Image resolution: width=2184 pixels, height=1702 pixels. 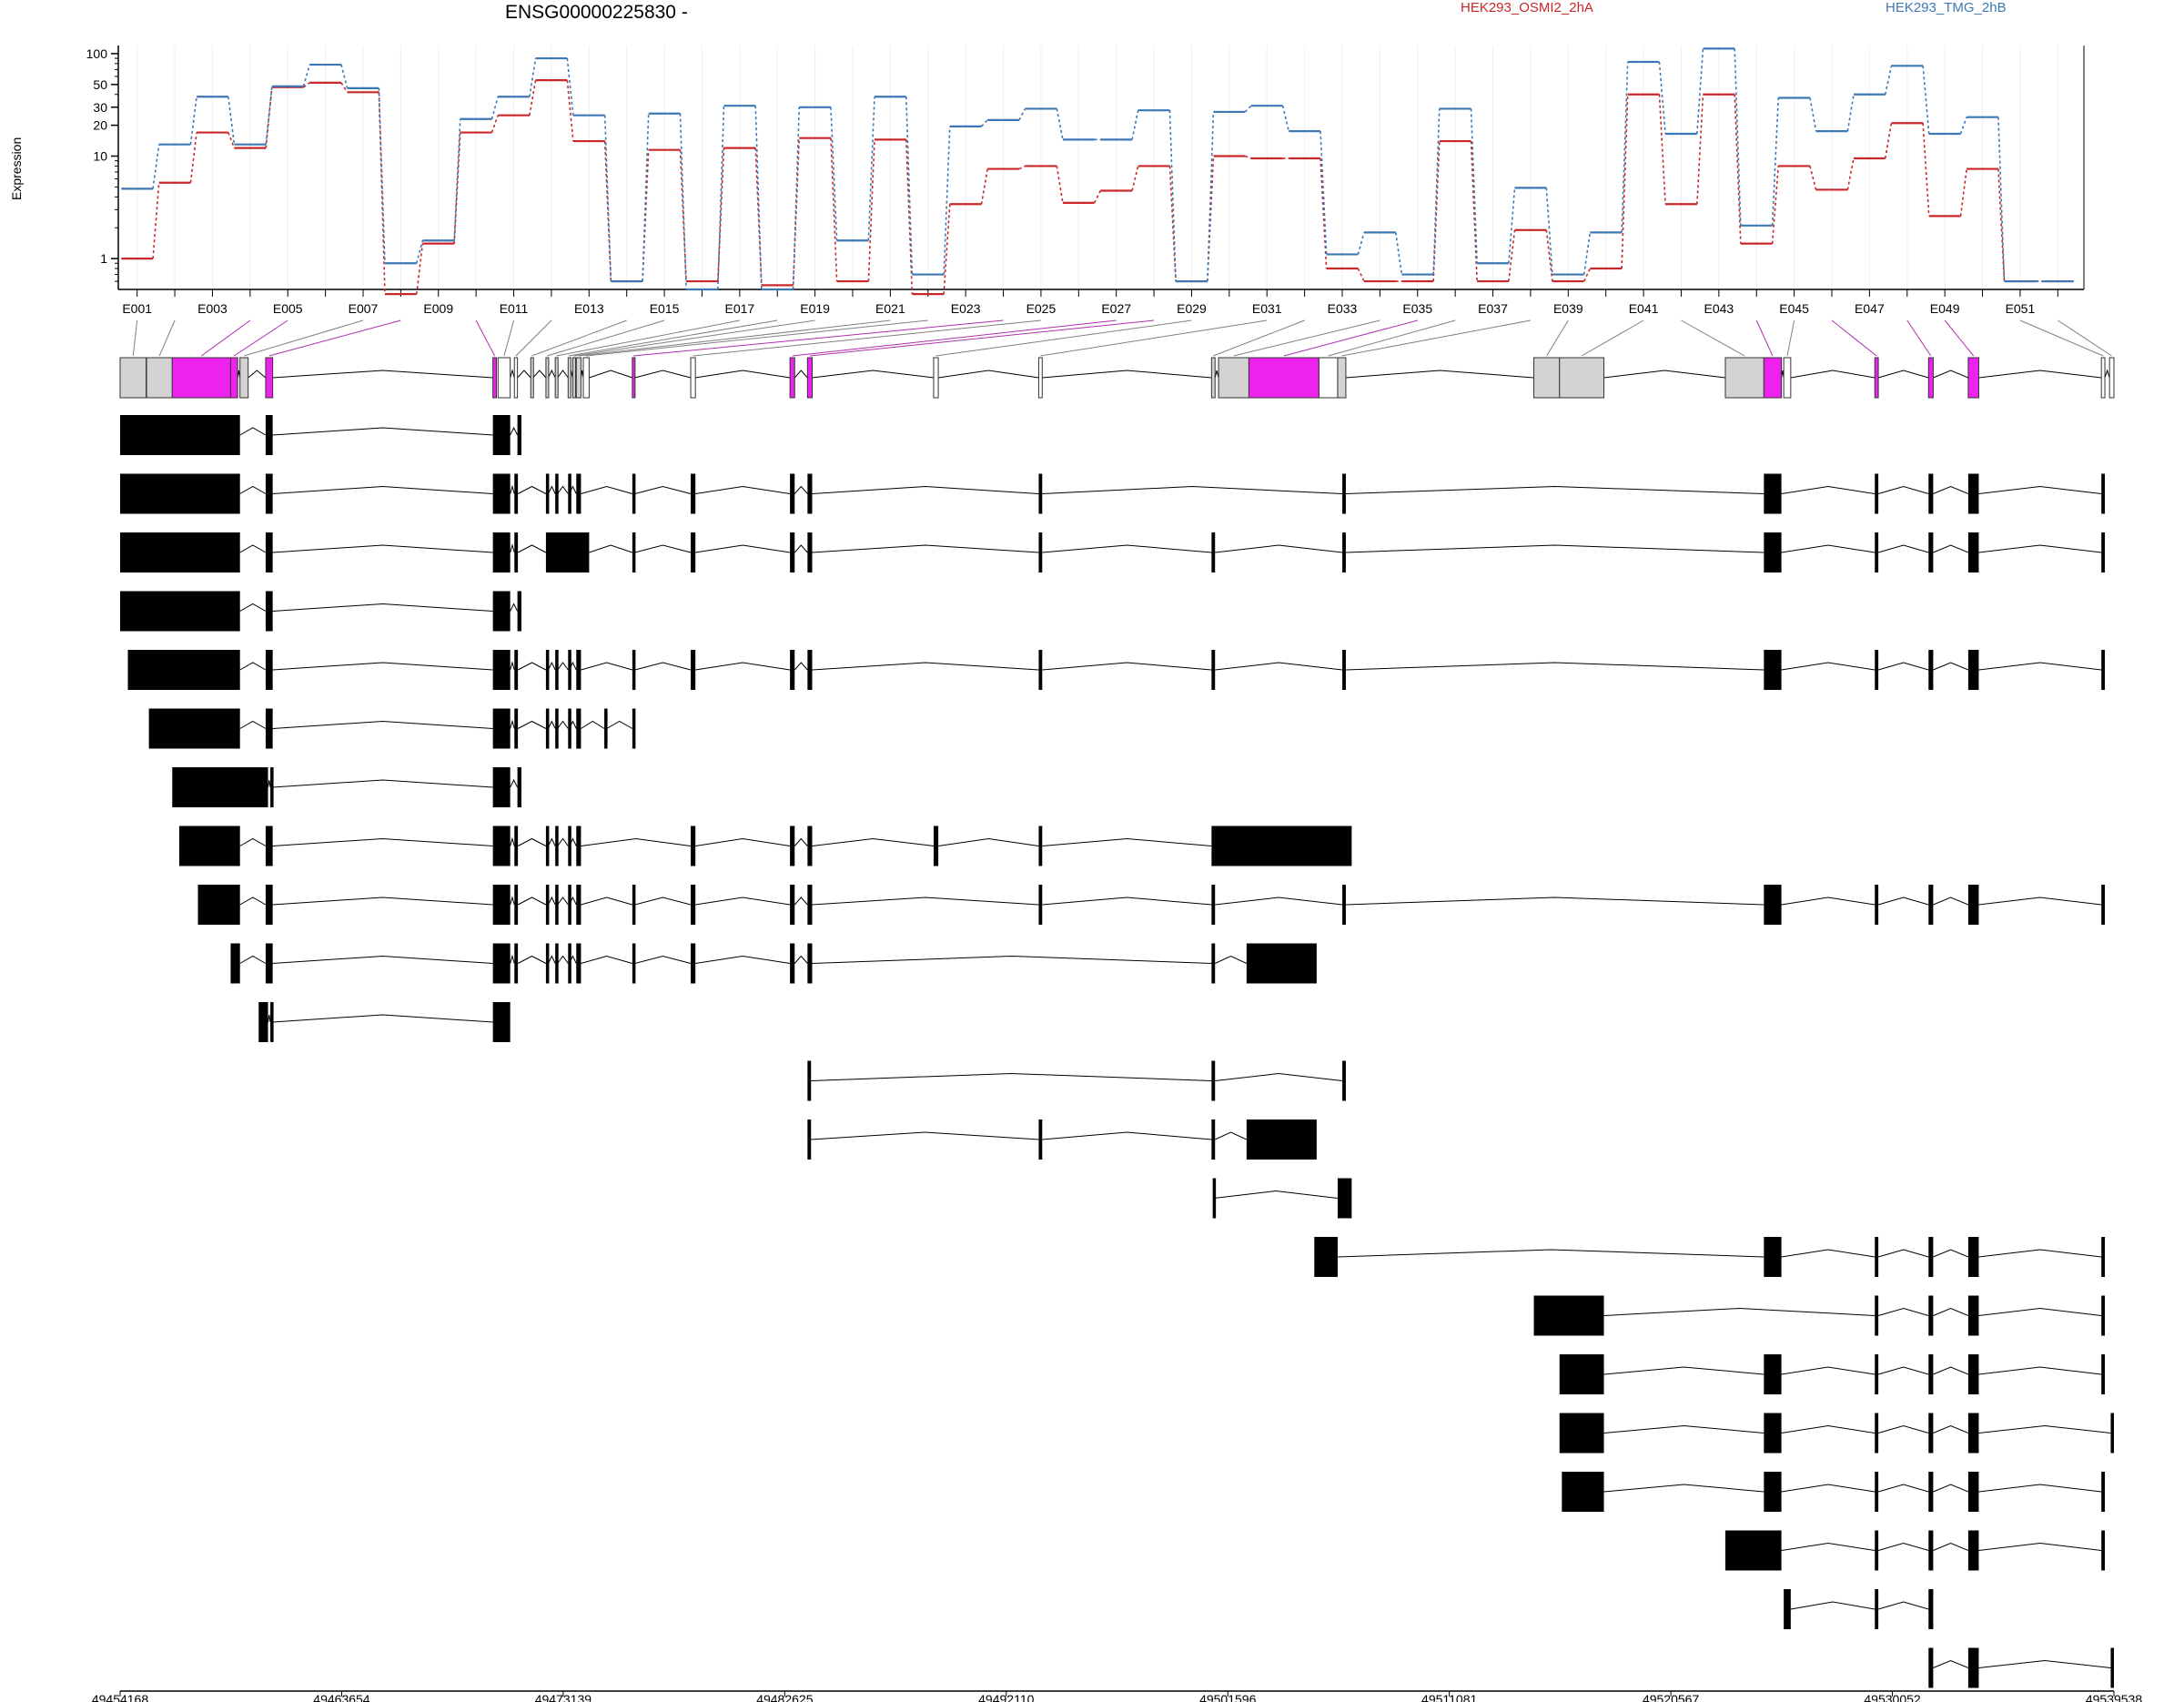 I want to click on genomic-tick-label: 49482625, so click(x=785, y=1697).